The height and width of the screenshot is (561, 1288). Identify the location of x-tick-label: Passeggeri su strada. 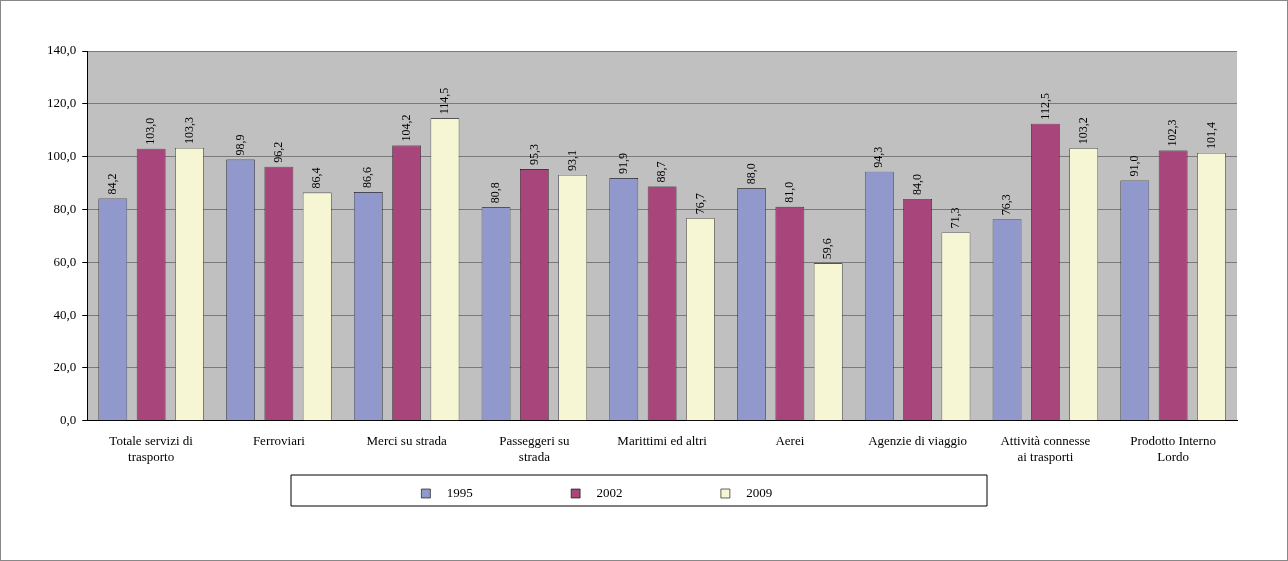
(535, 448).